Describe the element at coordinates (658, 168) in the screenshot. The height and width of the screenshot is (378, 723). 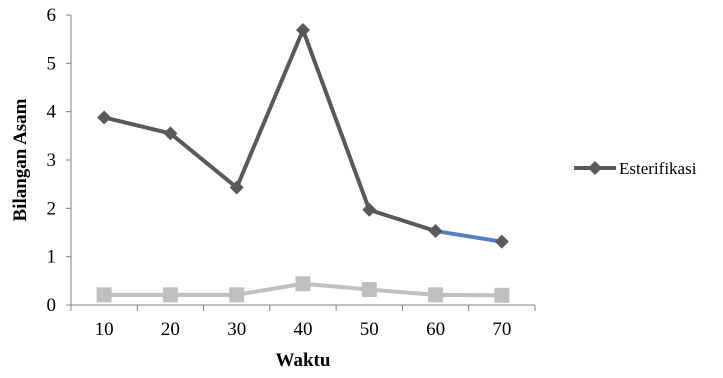
I see `legend-label: Esterifikasi` at that location.